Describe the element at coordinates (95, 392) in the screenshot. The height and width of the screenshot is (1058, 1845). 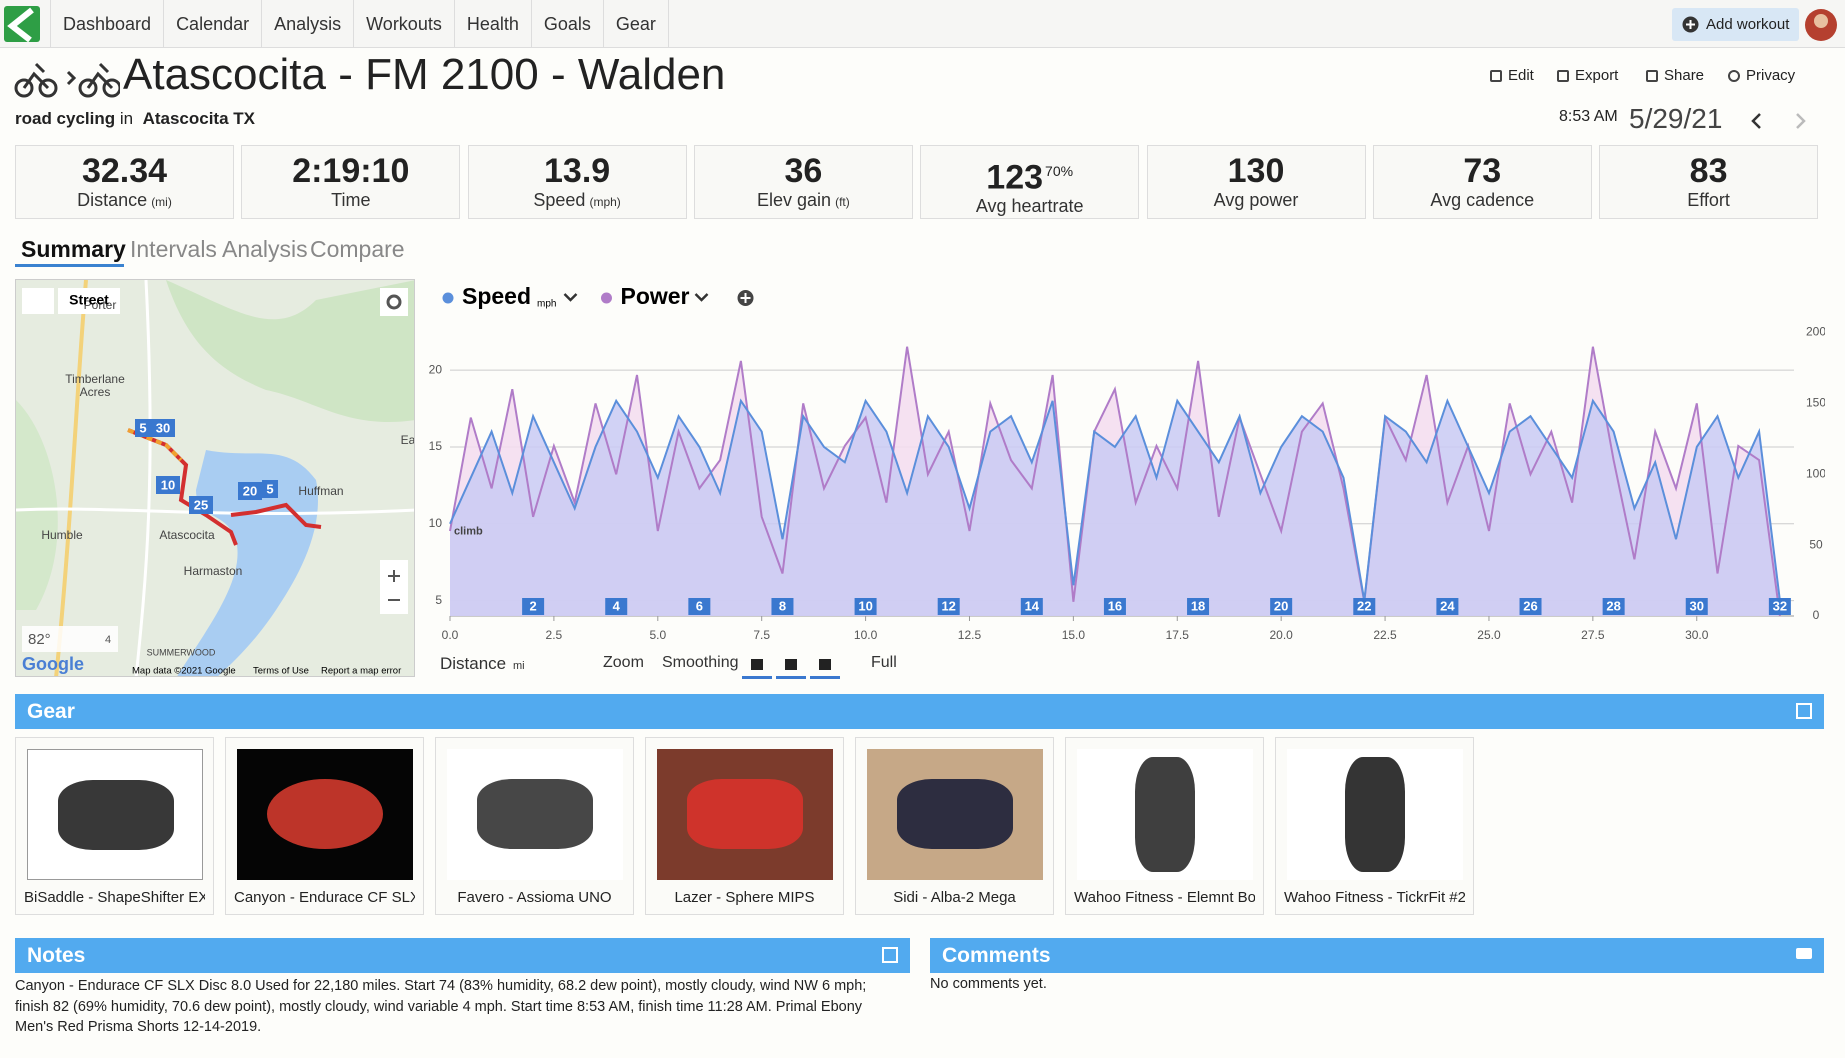
I see `place-label: Acres` at that location.